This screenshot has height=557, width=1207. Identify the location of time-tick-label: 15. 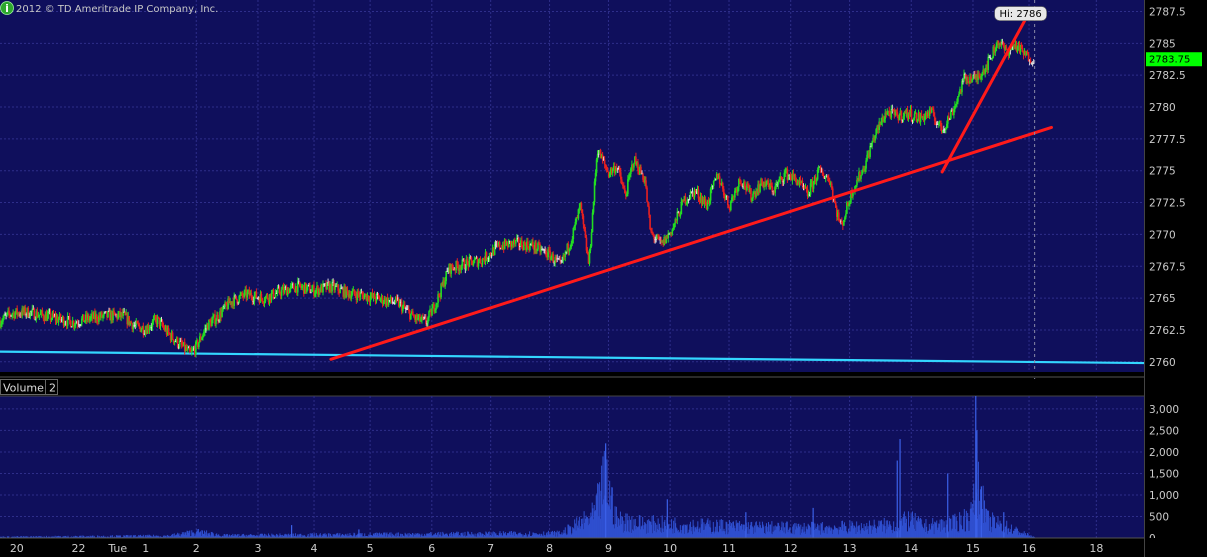
(973, 548).